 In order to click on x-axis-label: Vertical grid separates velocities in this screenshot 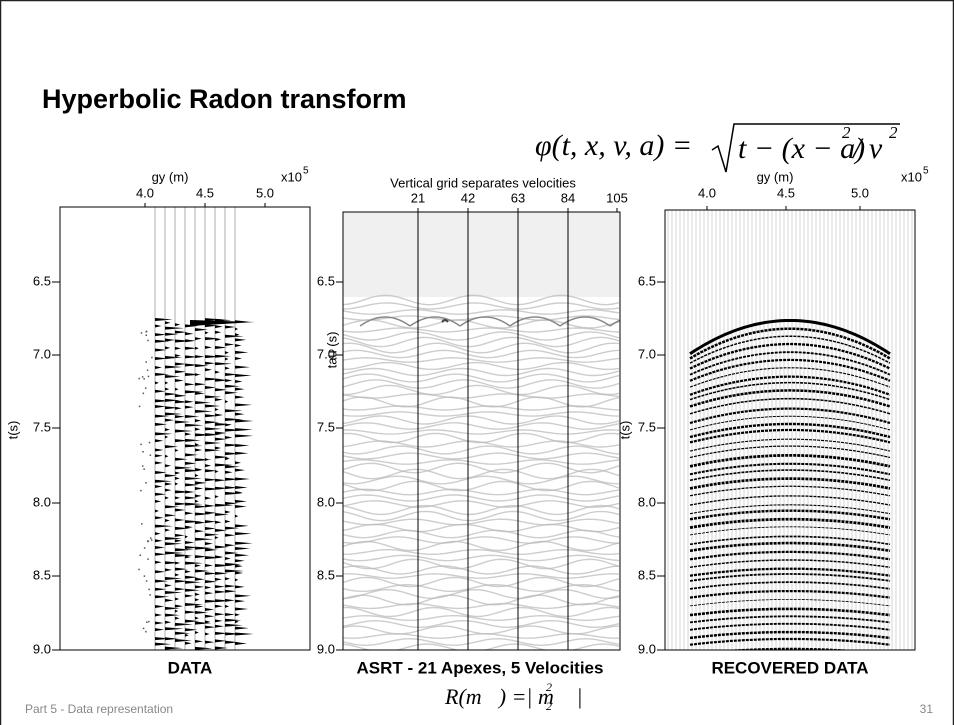, I will do `click(483, 182)`.